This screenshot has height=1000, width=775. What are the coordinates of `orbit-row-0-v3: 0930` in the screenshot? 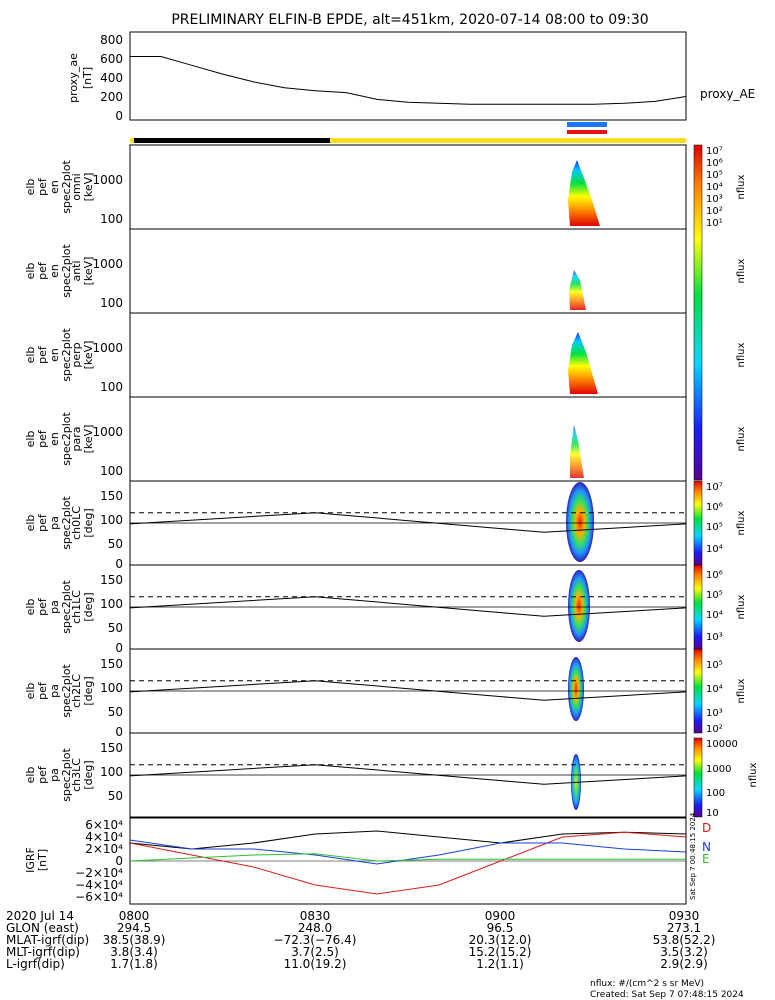 It's located at (684, 916).